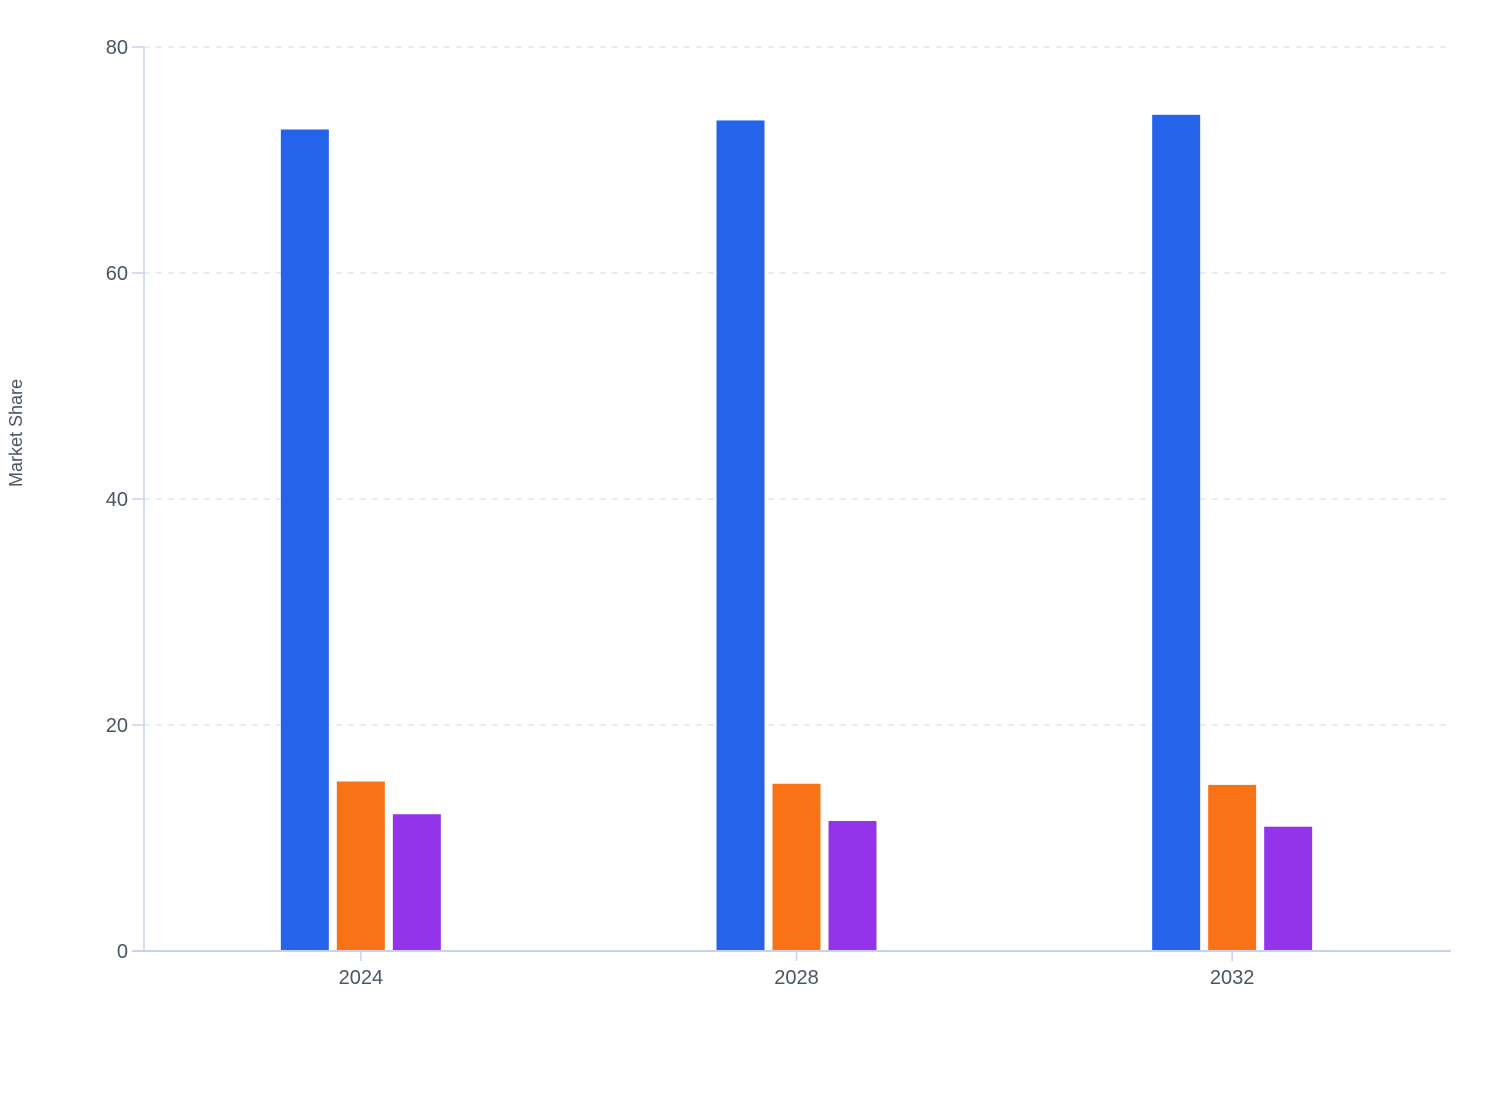  What do you see at coordinates (117, 274) in the screenshot?
I see `y-tick-label: 60` at bounding box center [117, 274].